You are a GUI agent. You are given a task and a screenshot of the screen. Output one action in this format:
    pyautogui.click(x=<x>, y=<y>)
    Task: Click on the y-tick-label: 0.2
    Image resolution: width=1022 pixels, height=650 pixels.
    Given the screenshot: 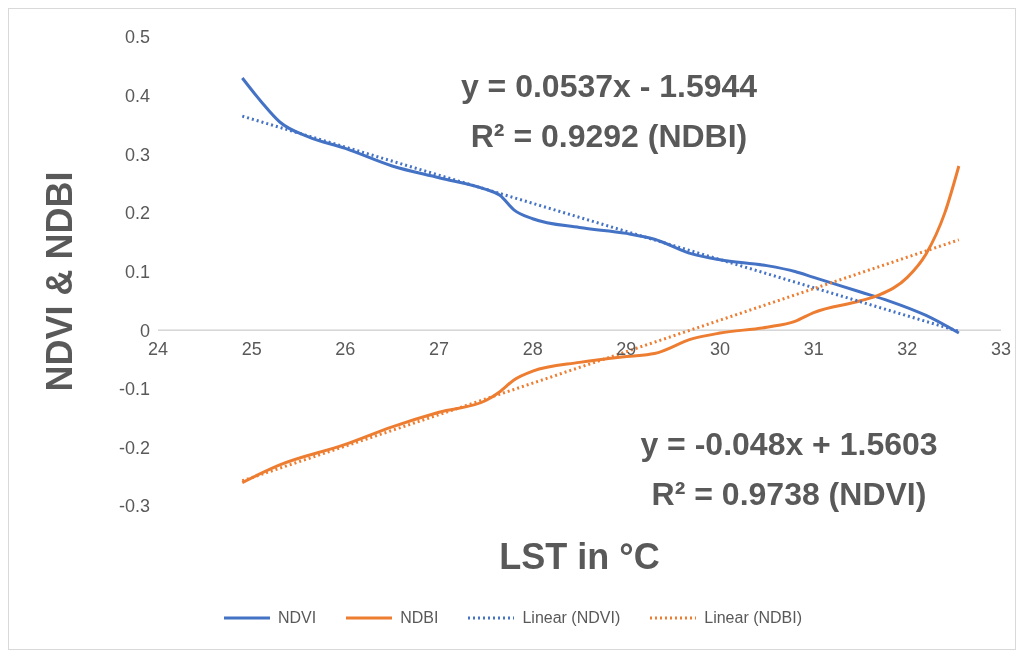 What is the action you would take?
    pyautogui.click(x=137, y=213)
    